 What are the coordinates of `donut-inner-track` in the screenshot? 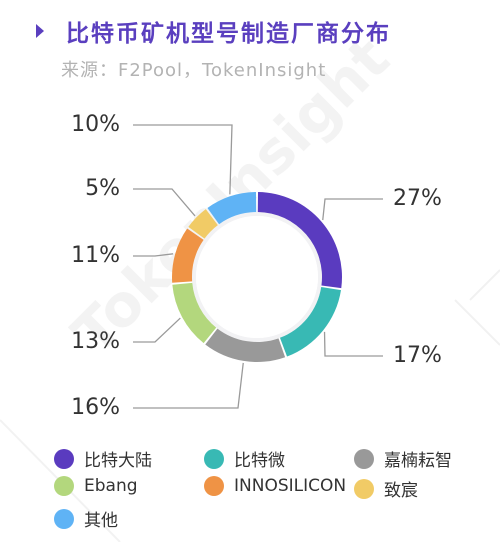 It's located at (257, 277).